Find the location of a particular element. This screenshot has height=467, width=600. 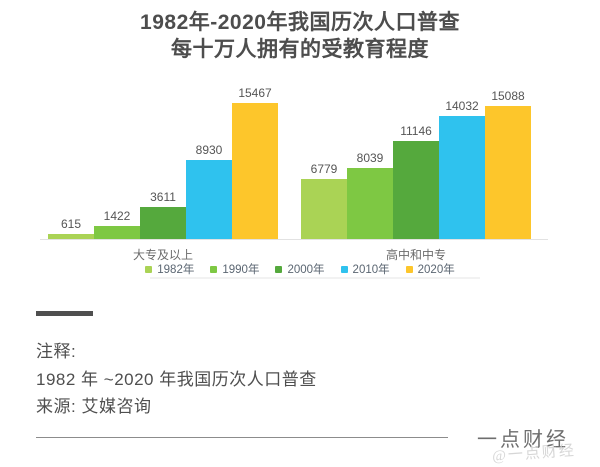

bar-column: 3611 is located at coordinates (163, 214).